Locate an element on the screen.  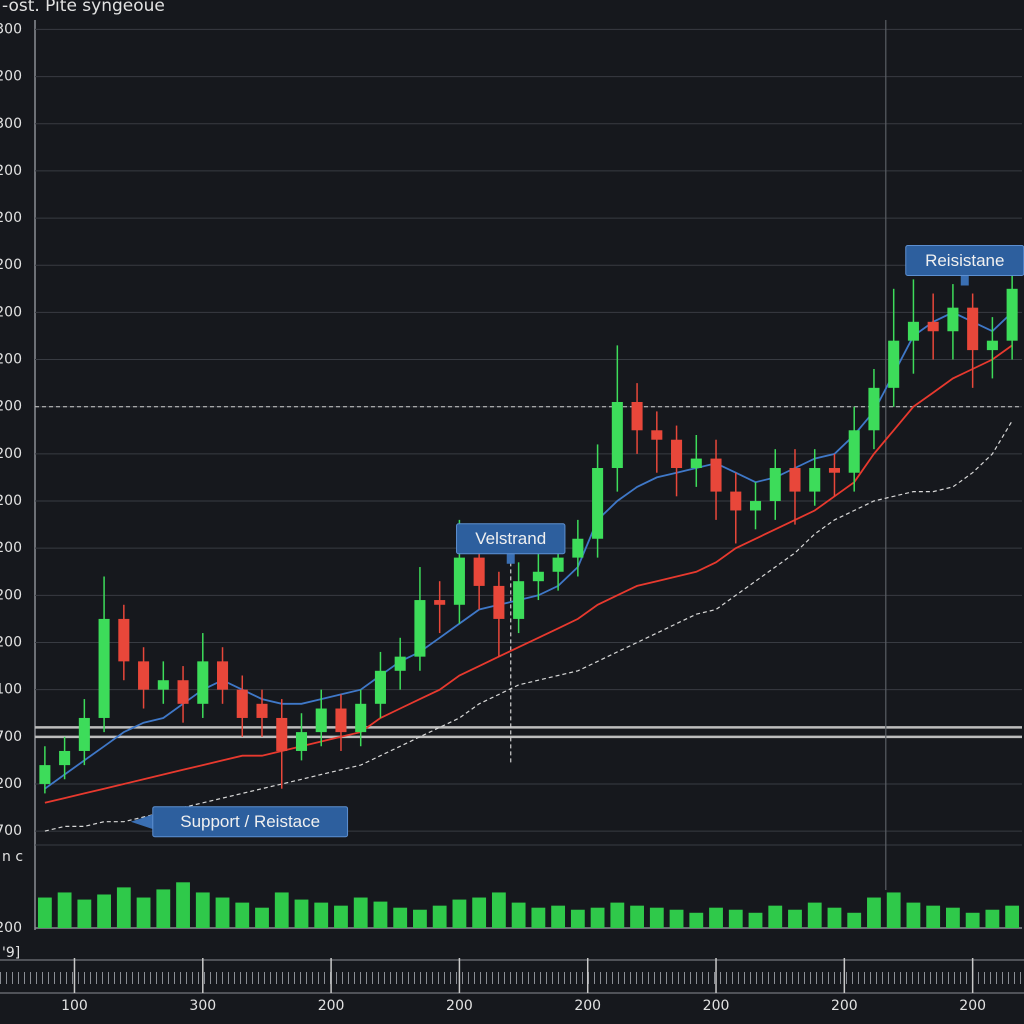
annotation: Velstrand is located at coordinates (511, 543).